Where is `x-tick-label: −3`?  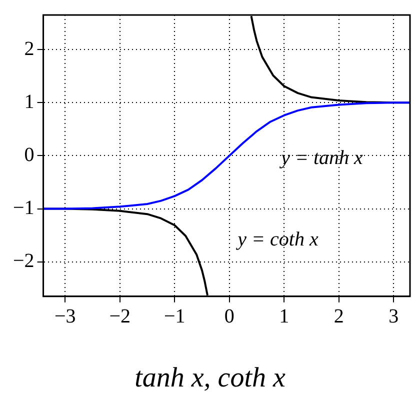
x-tick-label: −3 is located at coordinates (65, 317).